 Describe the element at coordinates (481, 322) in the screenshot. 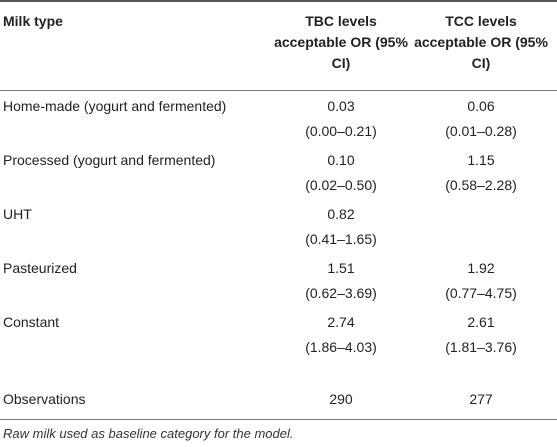

I see `tcc-or-constant: 2.61` at that location.